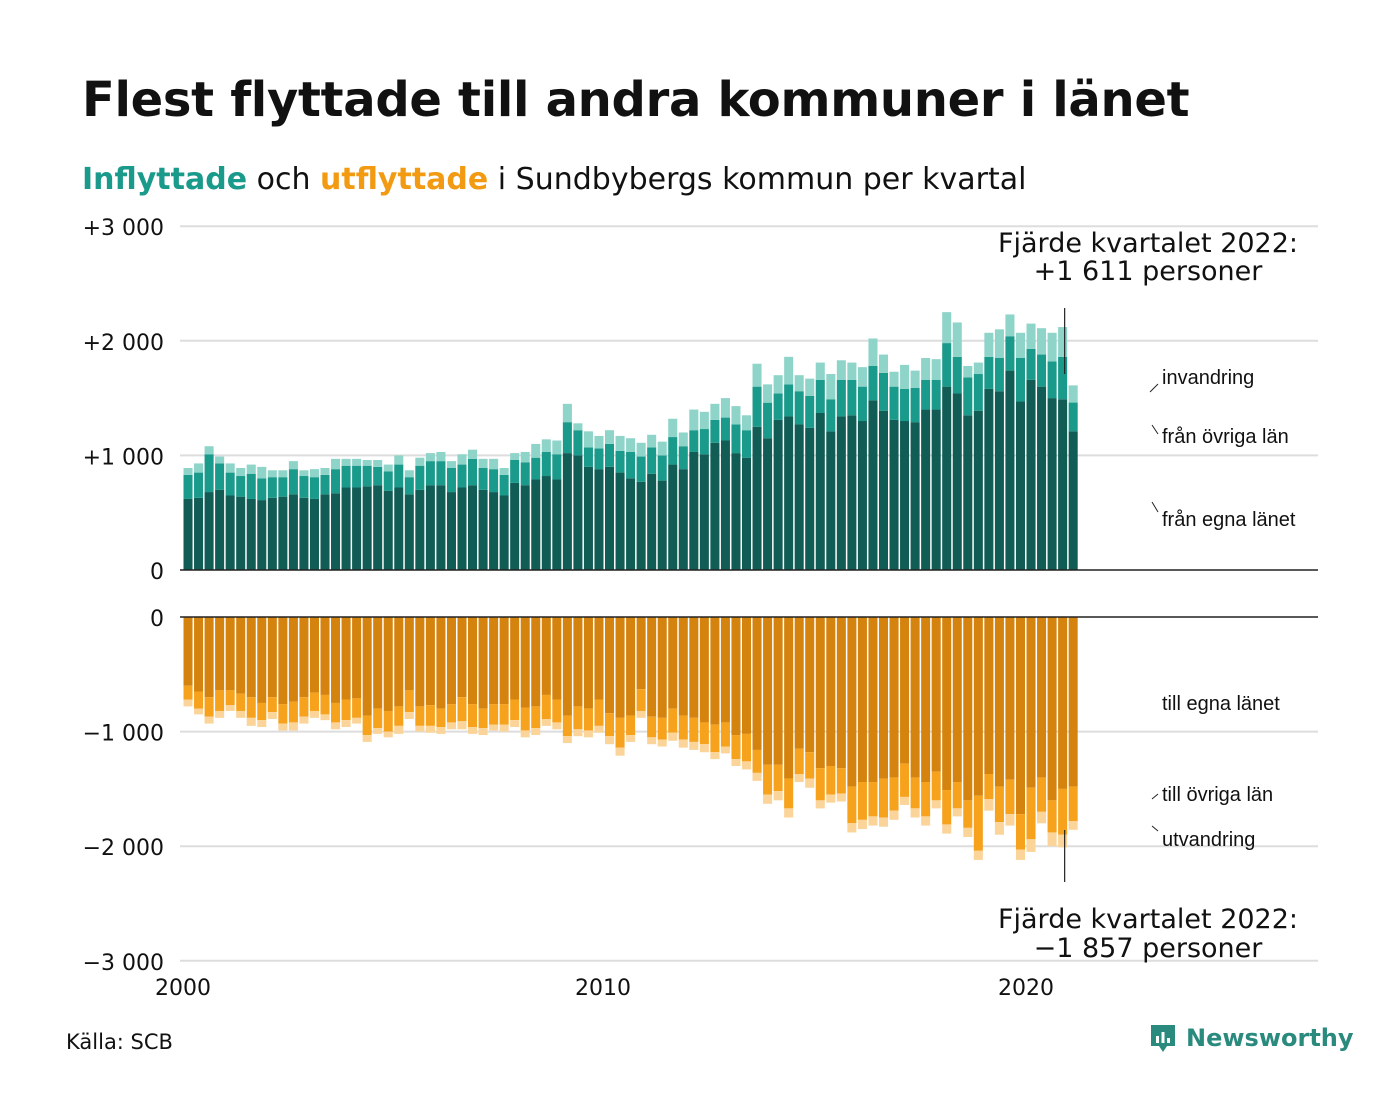  What do you see at coordinates (1225, 437) in the screenshot?
I see `label-fran-ovriga-lan: från övriga län` at bounding box center [1225, 437].